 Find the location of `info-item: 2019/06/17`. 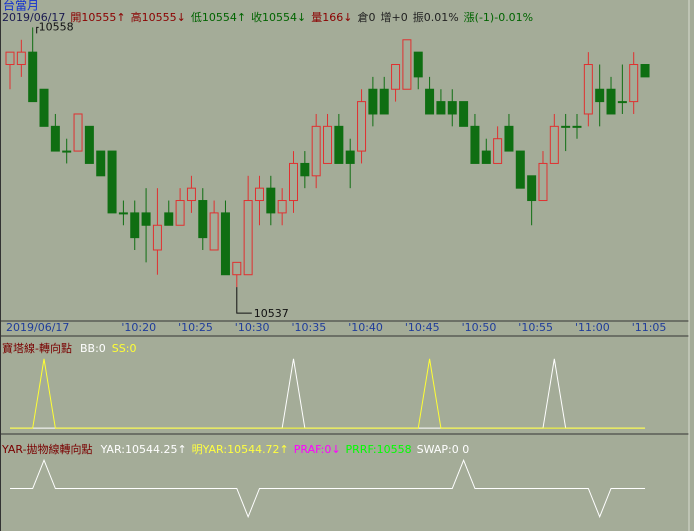

info-item: 2019/06/17 is located at coordinates (33, 17).